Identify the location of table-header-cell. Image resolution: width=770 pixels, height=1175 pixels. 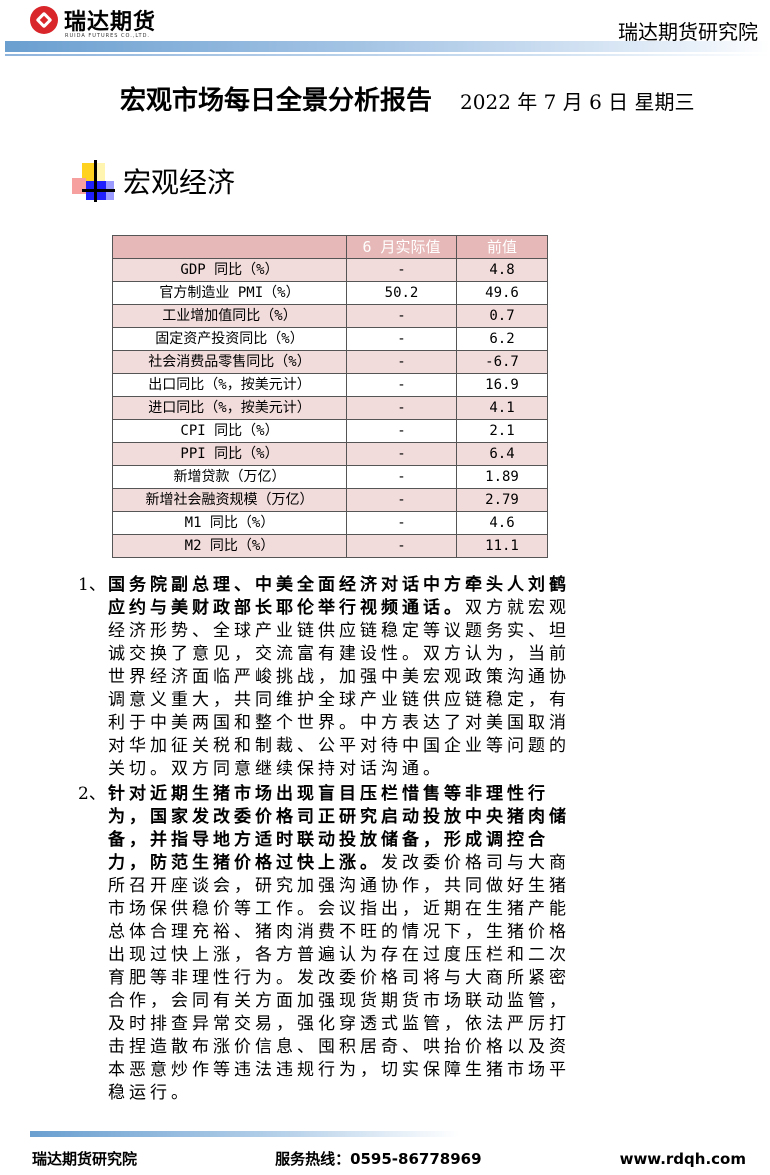
(229, 247).